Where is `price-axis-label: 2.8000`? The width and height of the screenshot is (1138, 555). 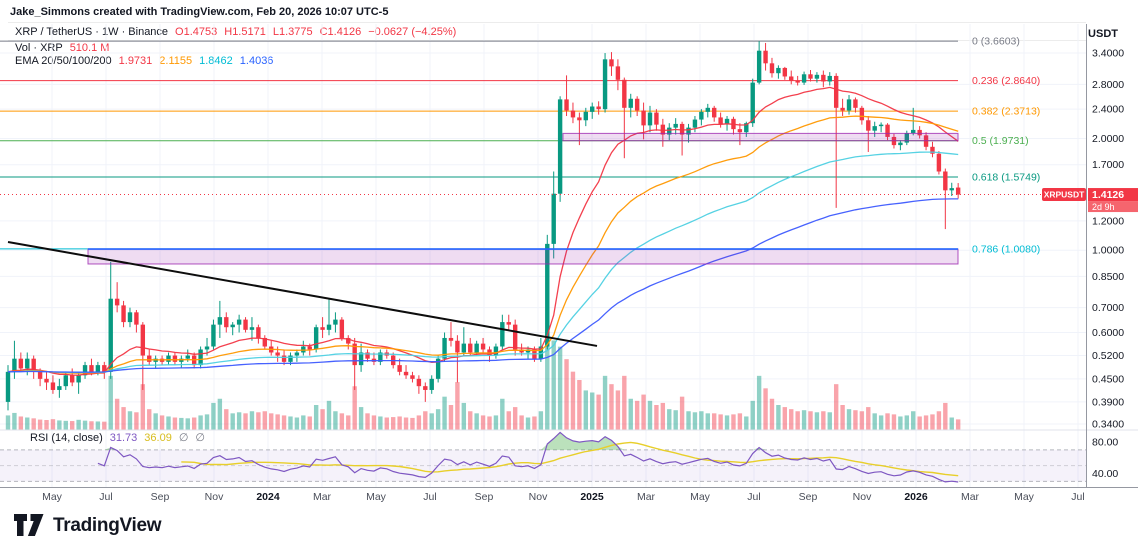 price-axis-label: 2.8000 is located at coordinates (1108, 85).